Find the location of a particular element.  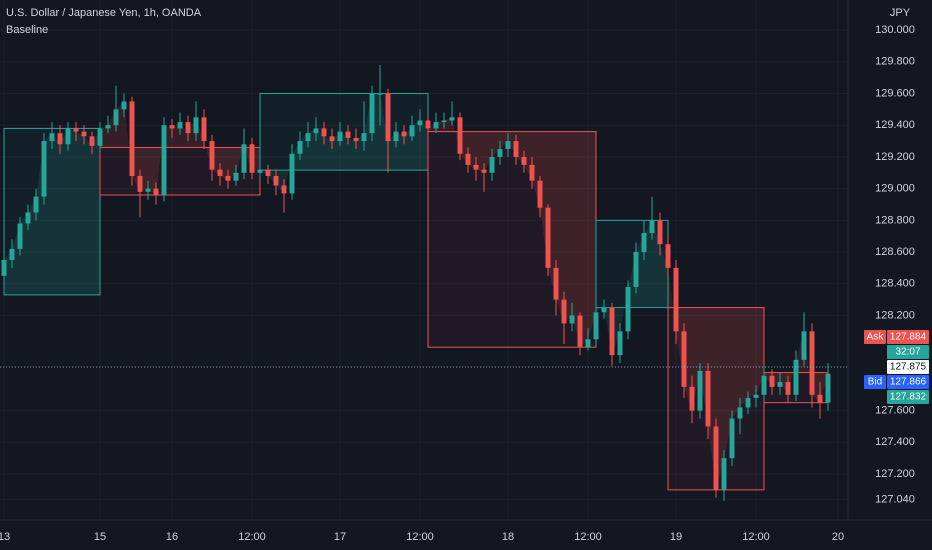

x-tick-label: 17 is located at coordinates (340, 537).